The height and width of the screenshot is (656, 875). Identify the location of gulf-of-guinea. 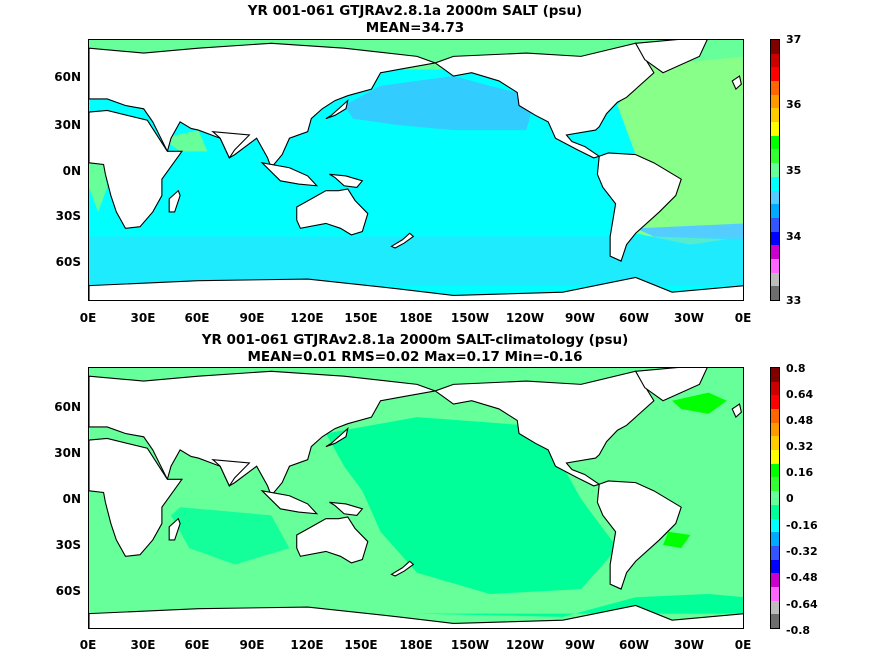
(98, 187).